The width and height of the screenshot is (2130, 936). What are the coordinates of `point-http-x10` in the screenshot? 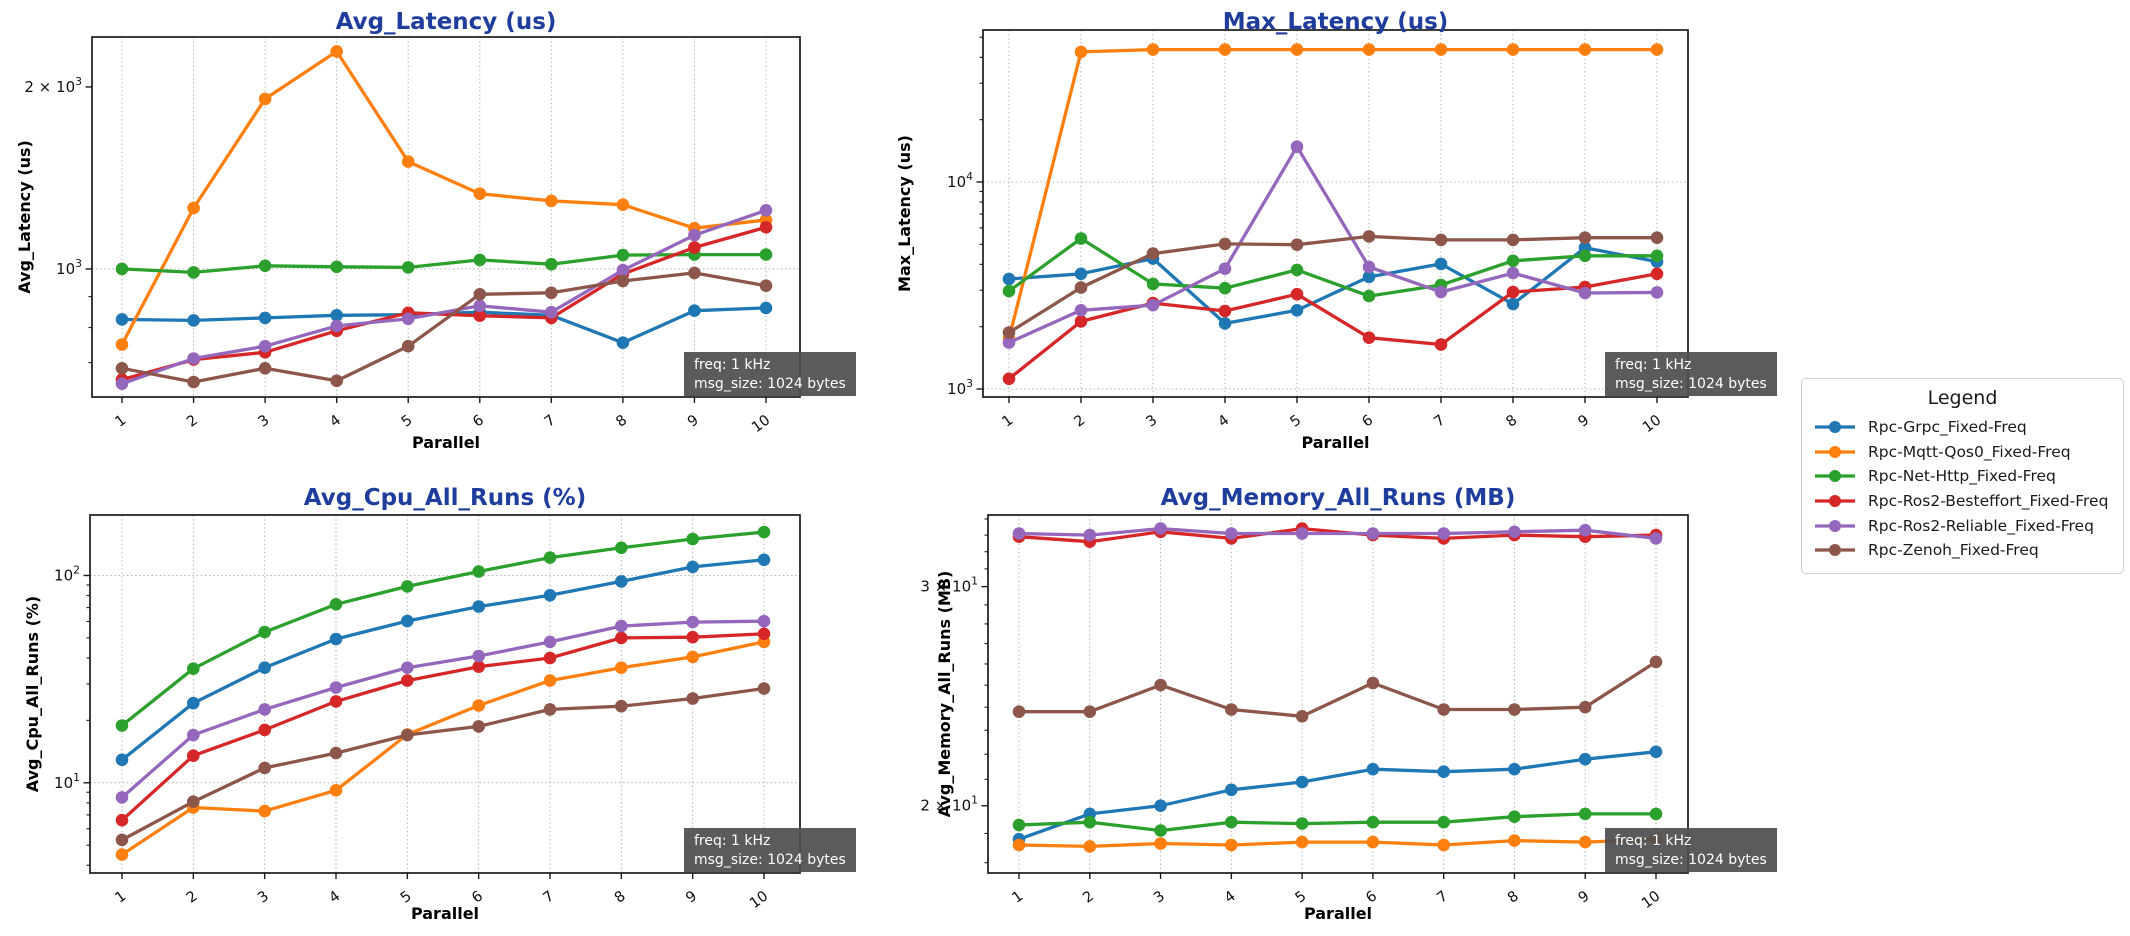 It's located at (766, 254).